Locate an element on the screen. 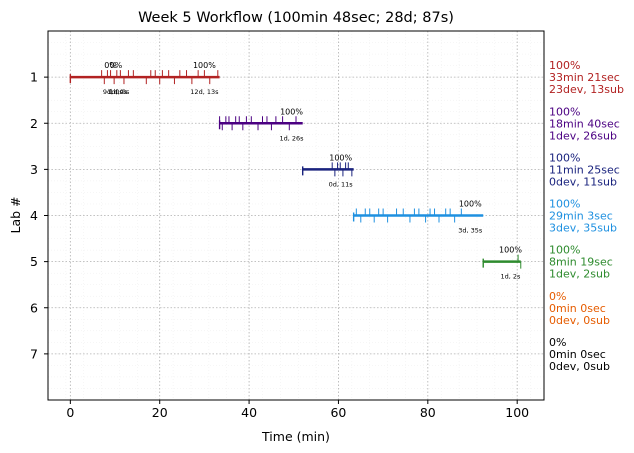 This screenshot has height=453, width=634. lab-5-annotation: 1d, 2s is located at coordinates (511, 277).